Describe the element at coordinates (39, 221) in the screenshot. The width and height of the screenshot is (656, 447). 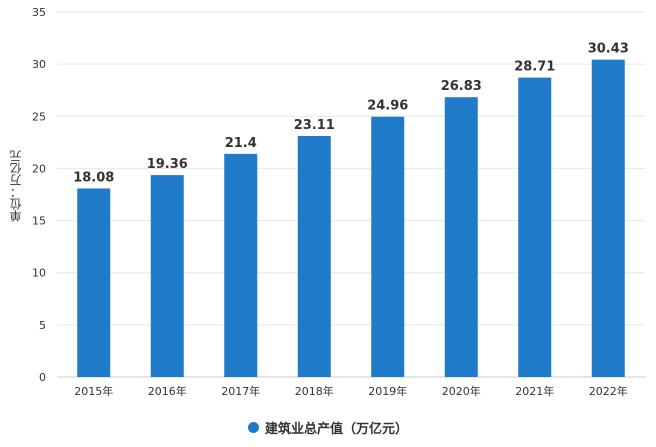
I see `y-tick-label: 15` at that location.